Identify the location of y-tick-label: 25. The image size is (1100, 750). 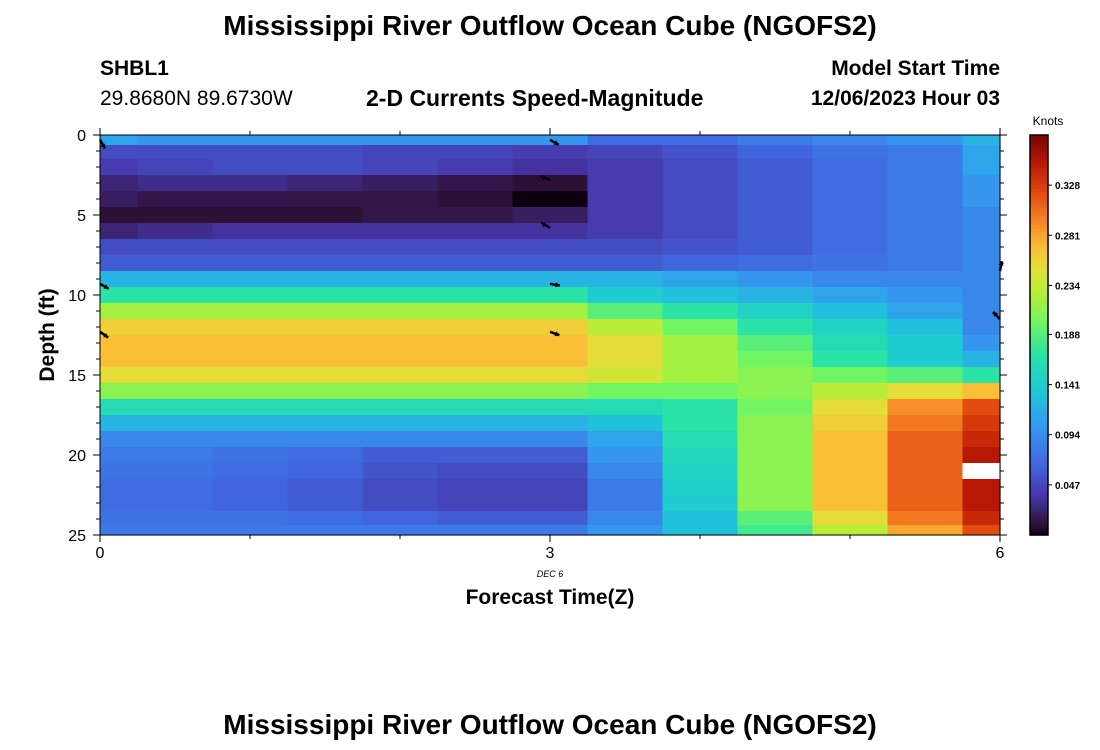
(77, 536).